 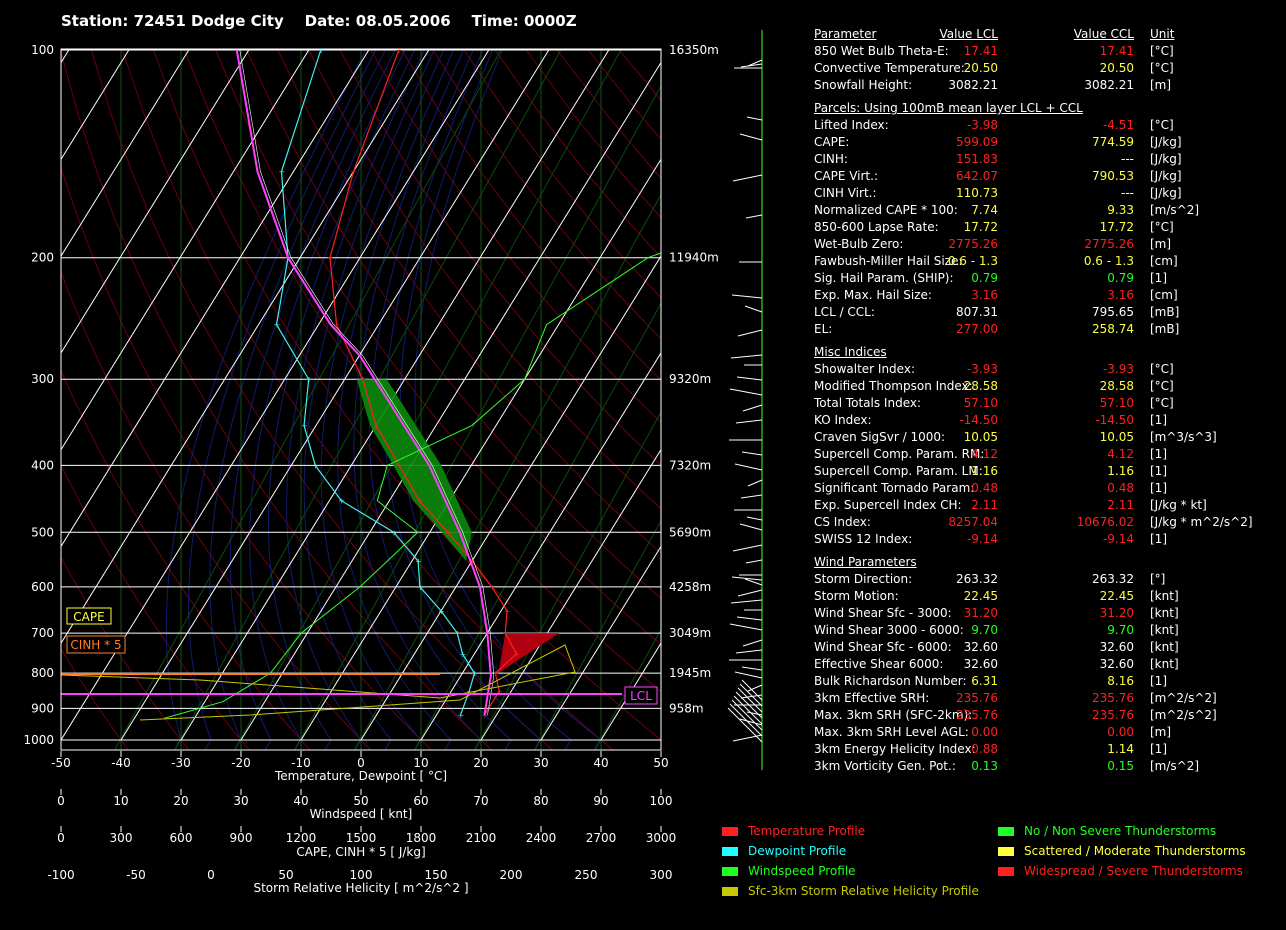 What do you see at coordinates (730, 851) in the screenshot?
I see `legend-swatch` at bounding box center [730, 851].